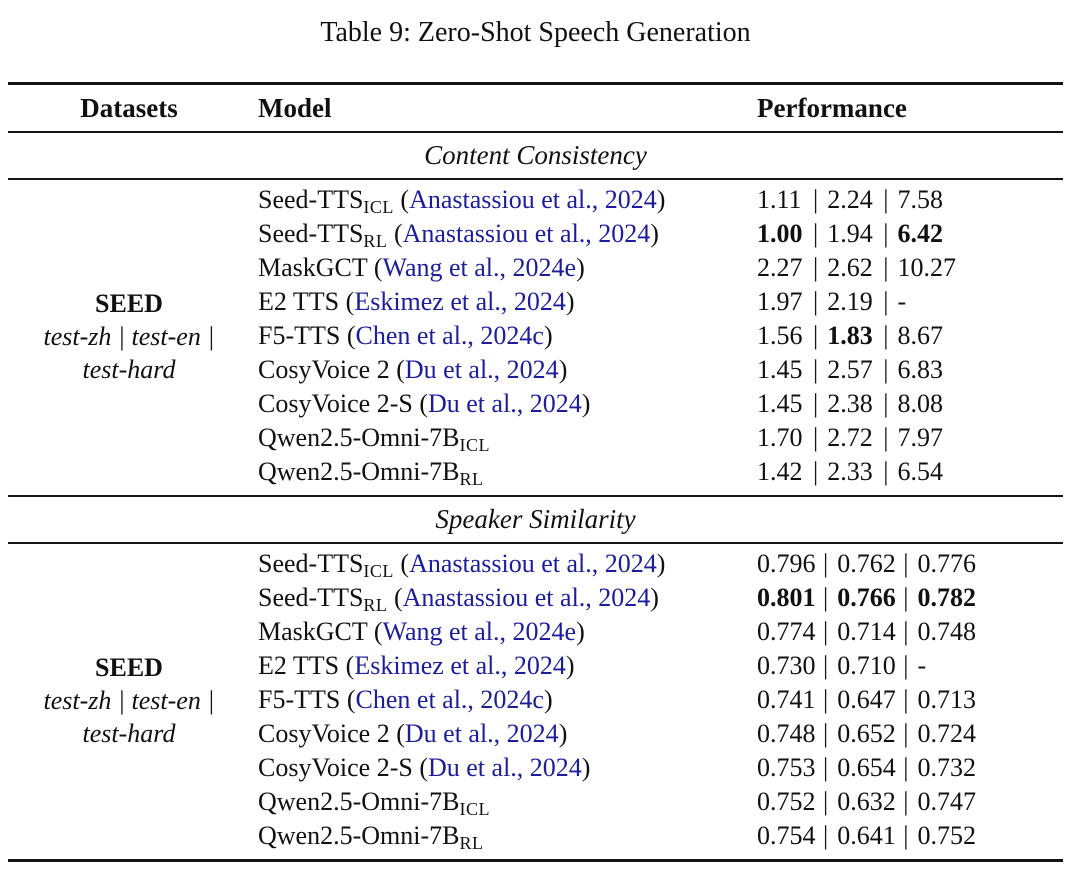 The height and width of the screenshot is (874, 1071). I want to click on metric-value: 2.57, so click(850, 369).